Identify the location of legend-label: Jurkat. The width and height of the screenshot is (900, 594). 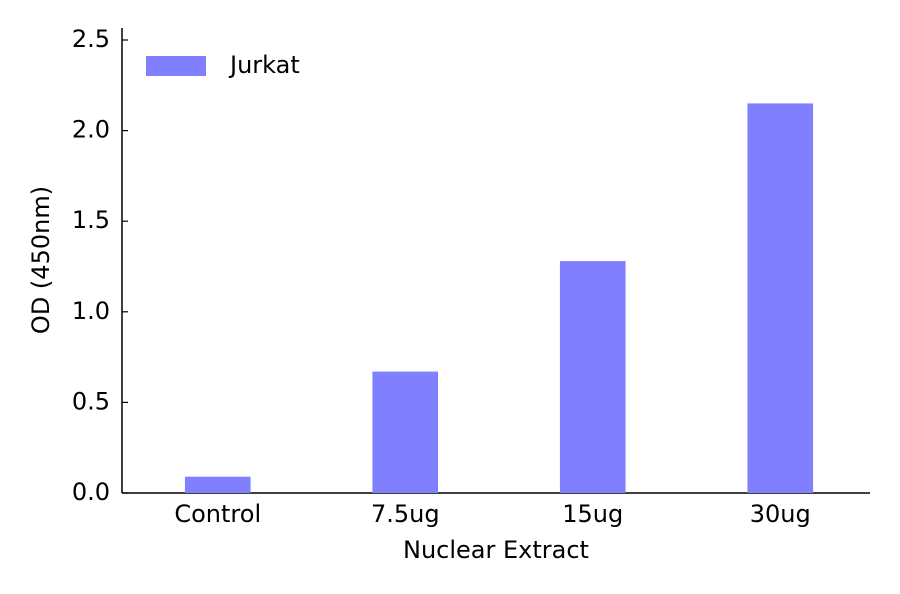
(264, 65).